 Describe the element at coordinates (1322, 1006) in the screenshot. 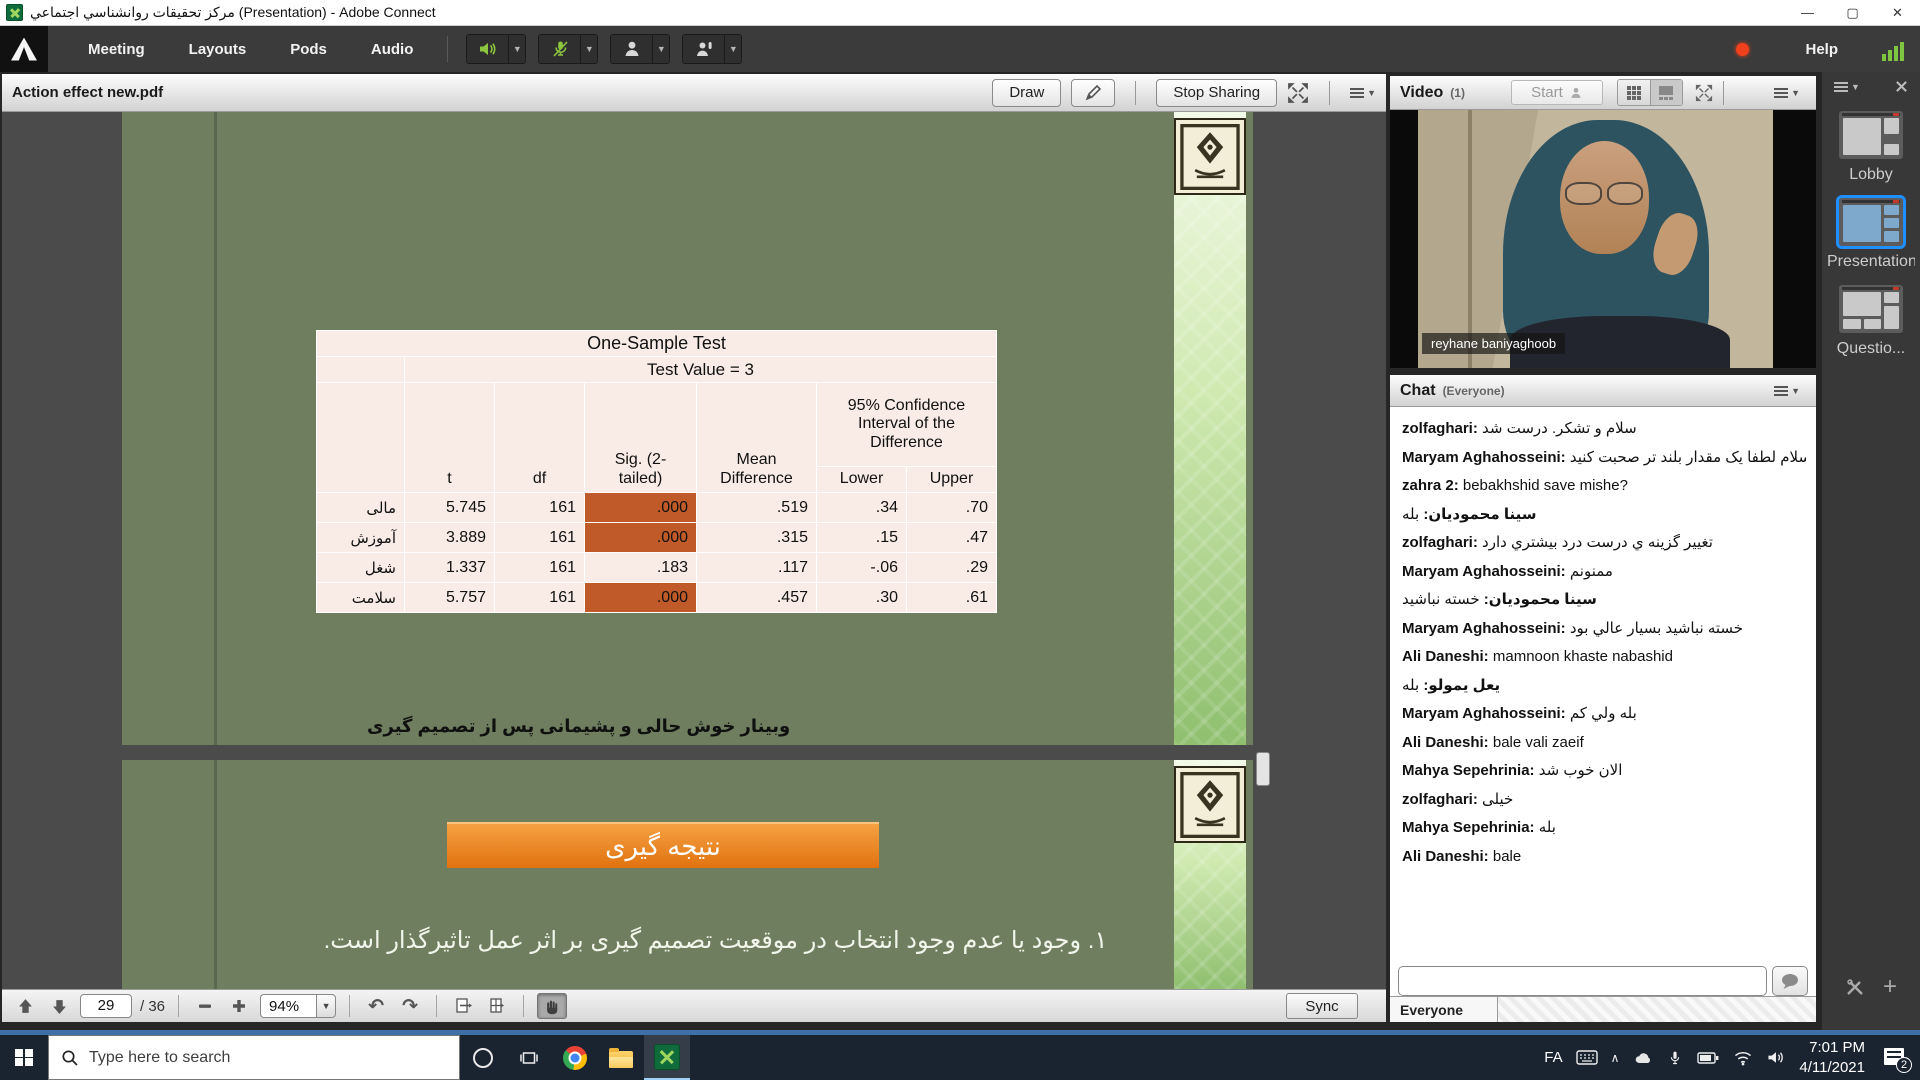

I see `sync-button: Sync` at that location.